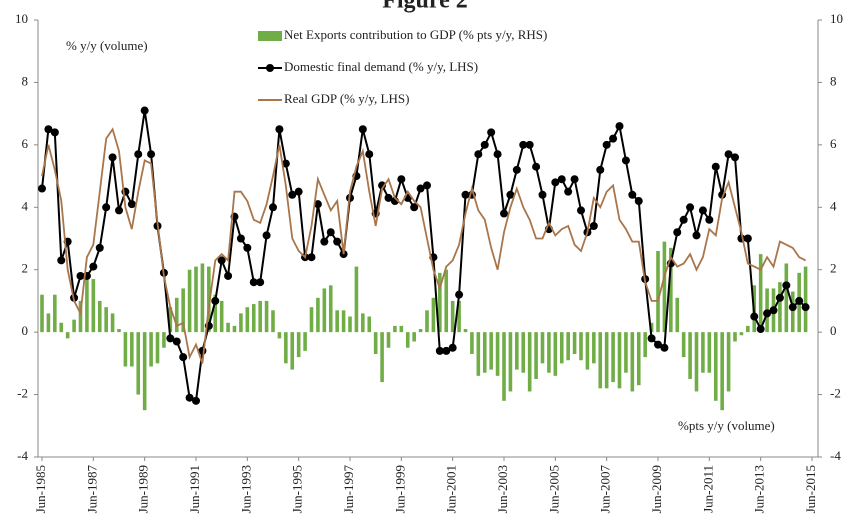 This screenshot has width=850, height=521. I want to click on y2-annotation: %pts y/y (volume), so click(726, 425).